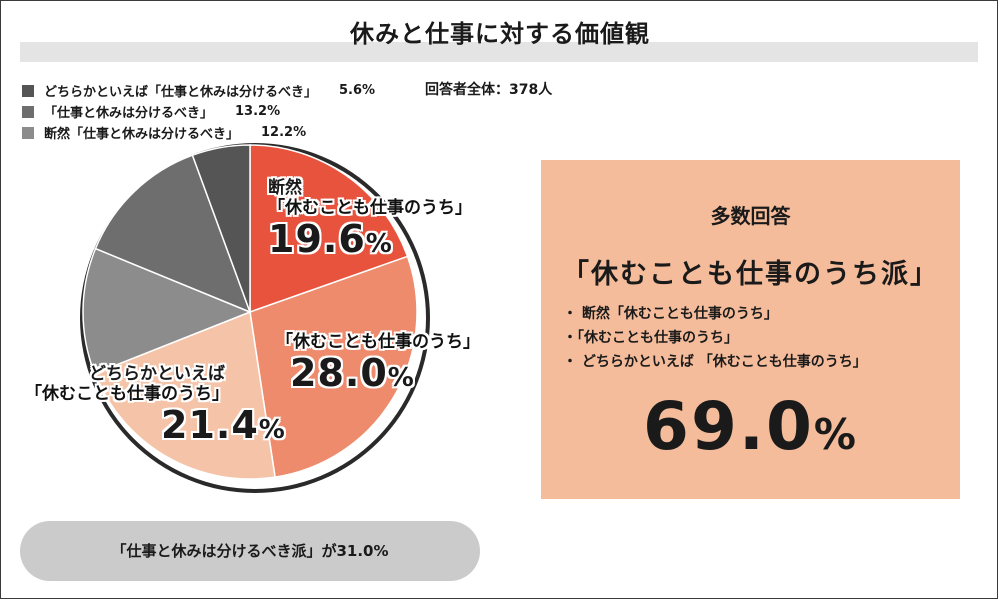  What do you see at coordinates (155, 407) in the screenshot?
I see `slice-label-c: どちらかといえば 「休むことも仕事のうち」 21.4%` at bounding box center [155, 407].